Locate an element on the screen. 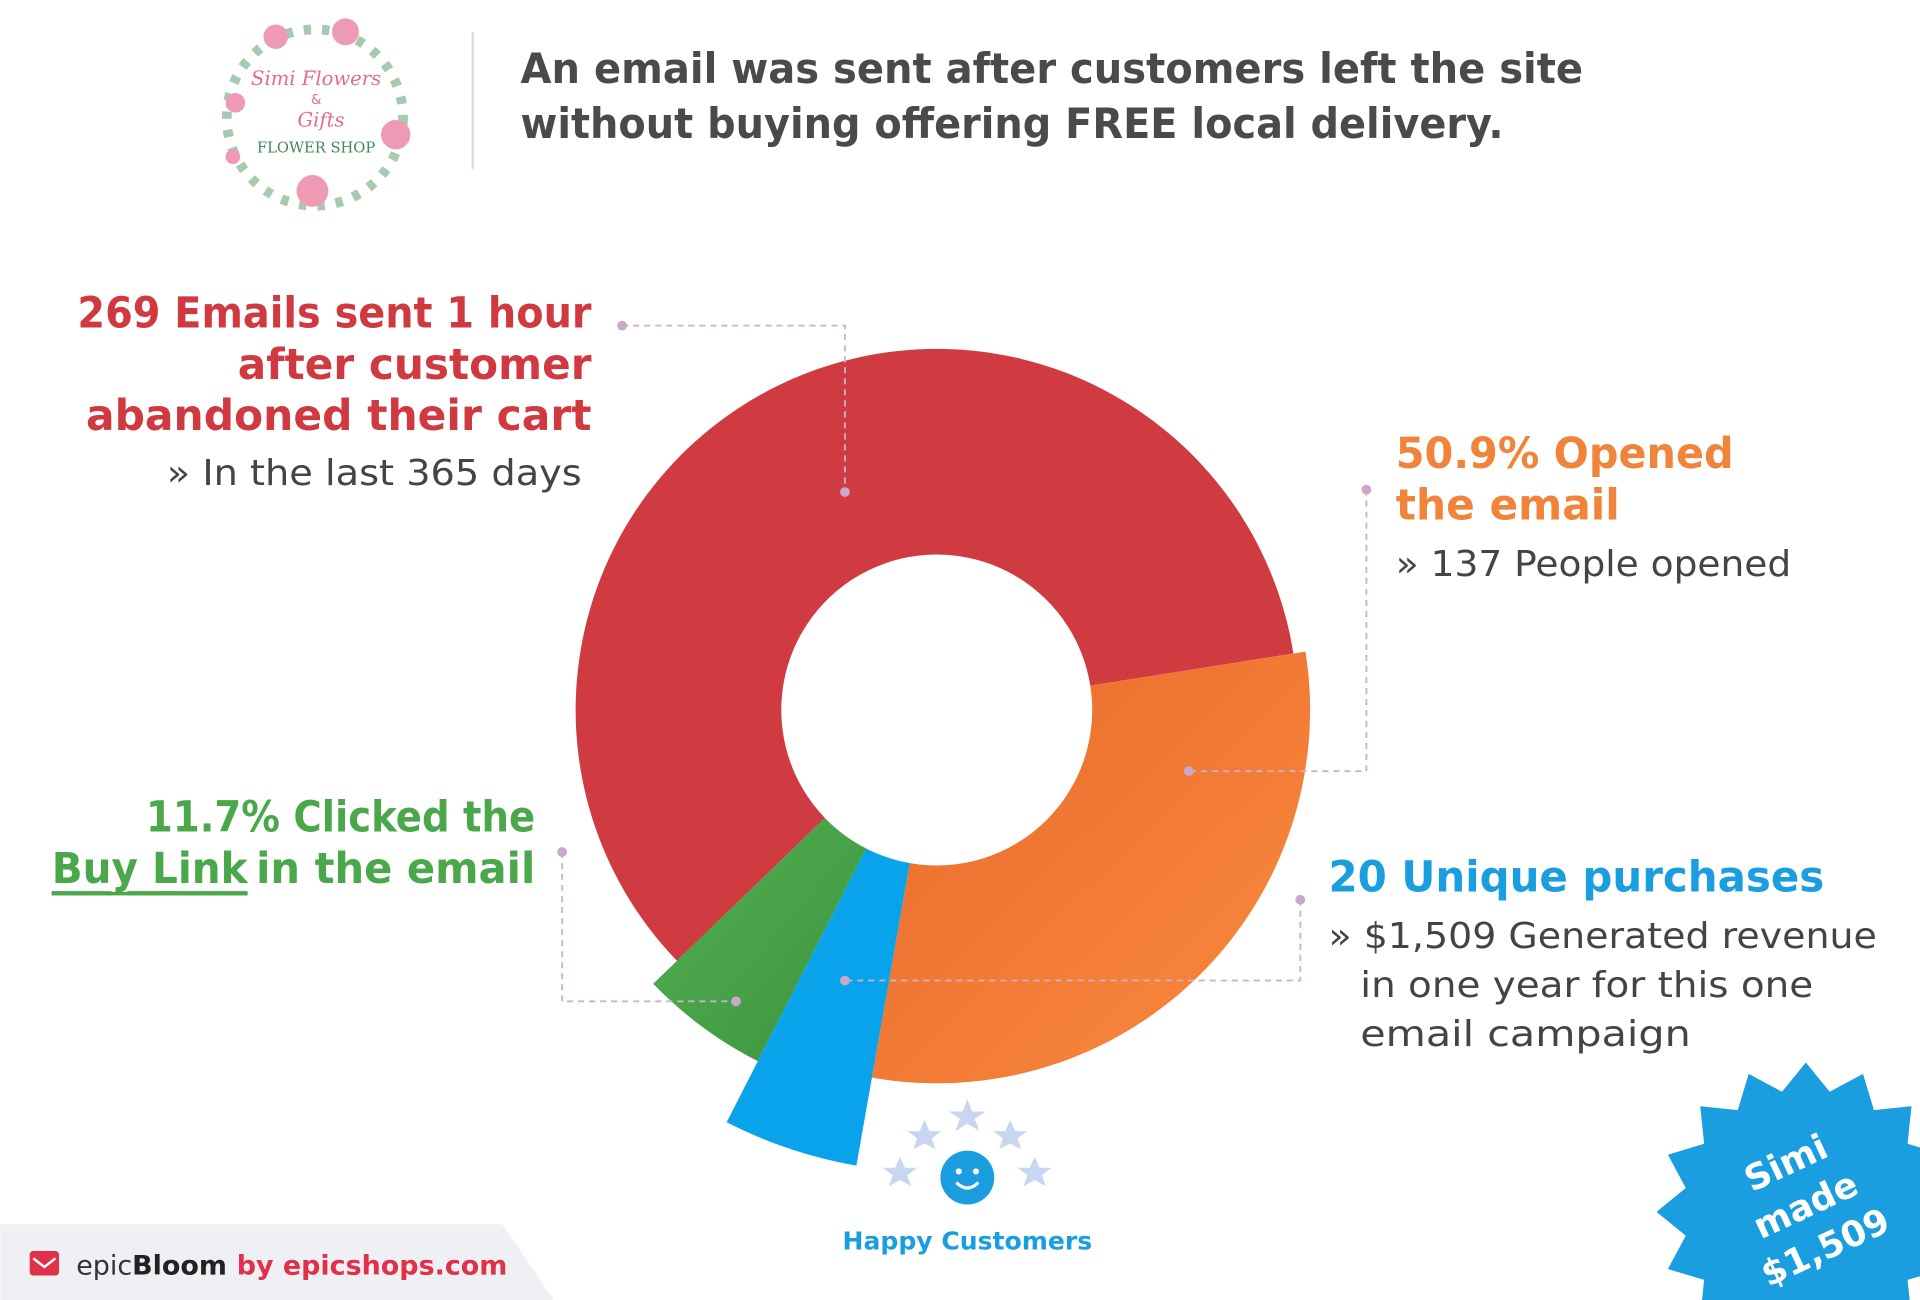  callout-note: » 137 People opened is located at coordinates (1593, 564).